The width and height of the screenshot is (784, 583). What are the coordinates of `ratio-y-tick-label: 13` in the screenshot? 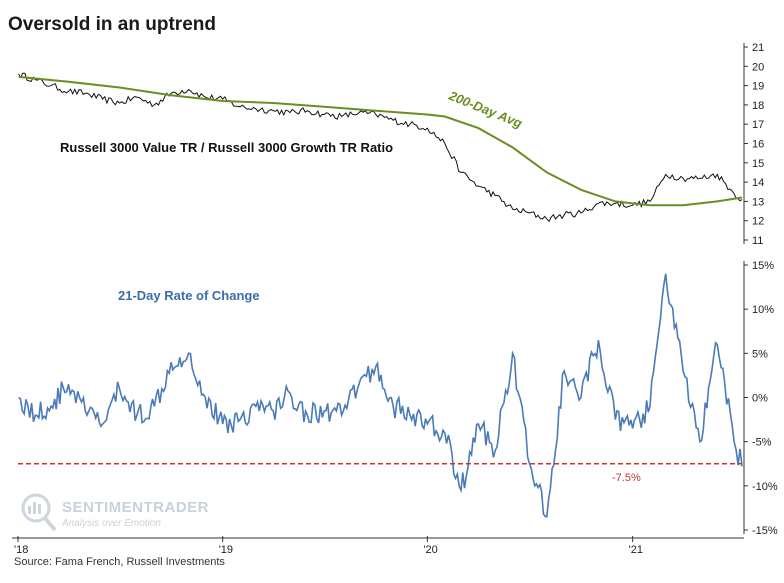 It's located at (758, 202).